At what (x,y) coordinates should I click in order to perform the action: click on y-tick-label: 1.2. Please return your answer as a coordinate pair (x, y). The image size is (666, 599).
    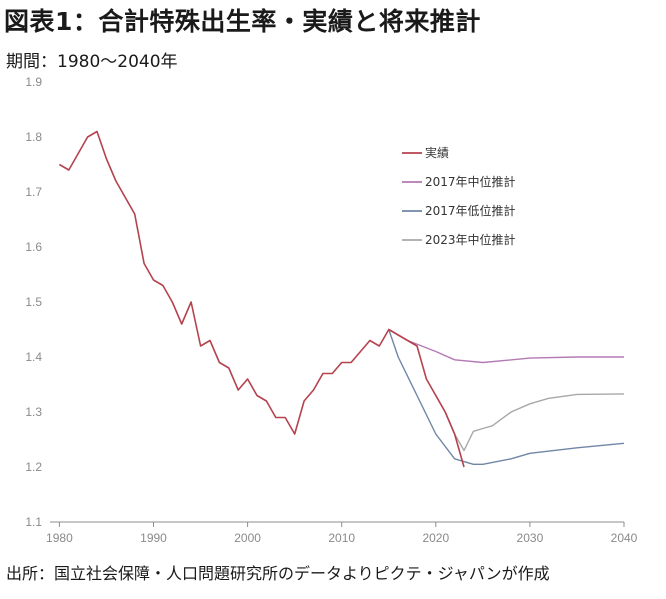
    Looking at the image, I should click on (33, 467).